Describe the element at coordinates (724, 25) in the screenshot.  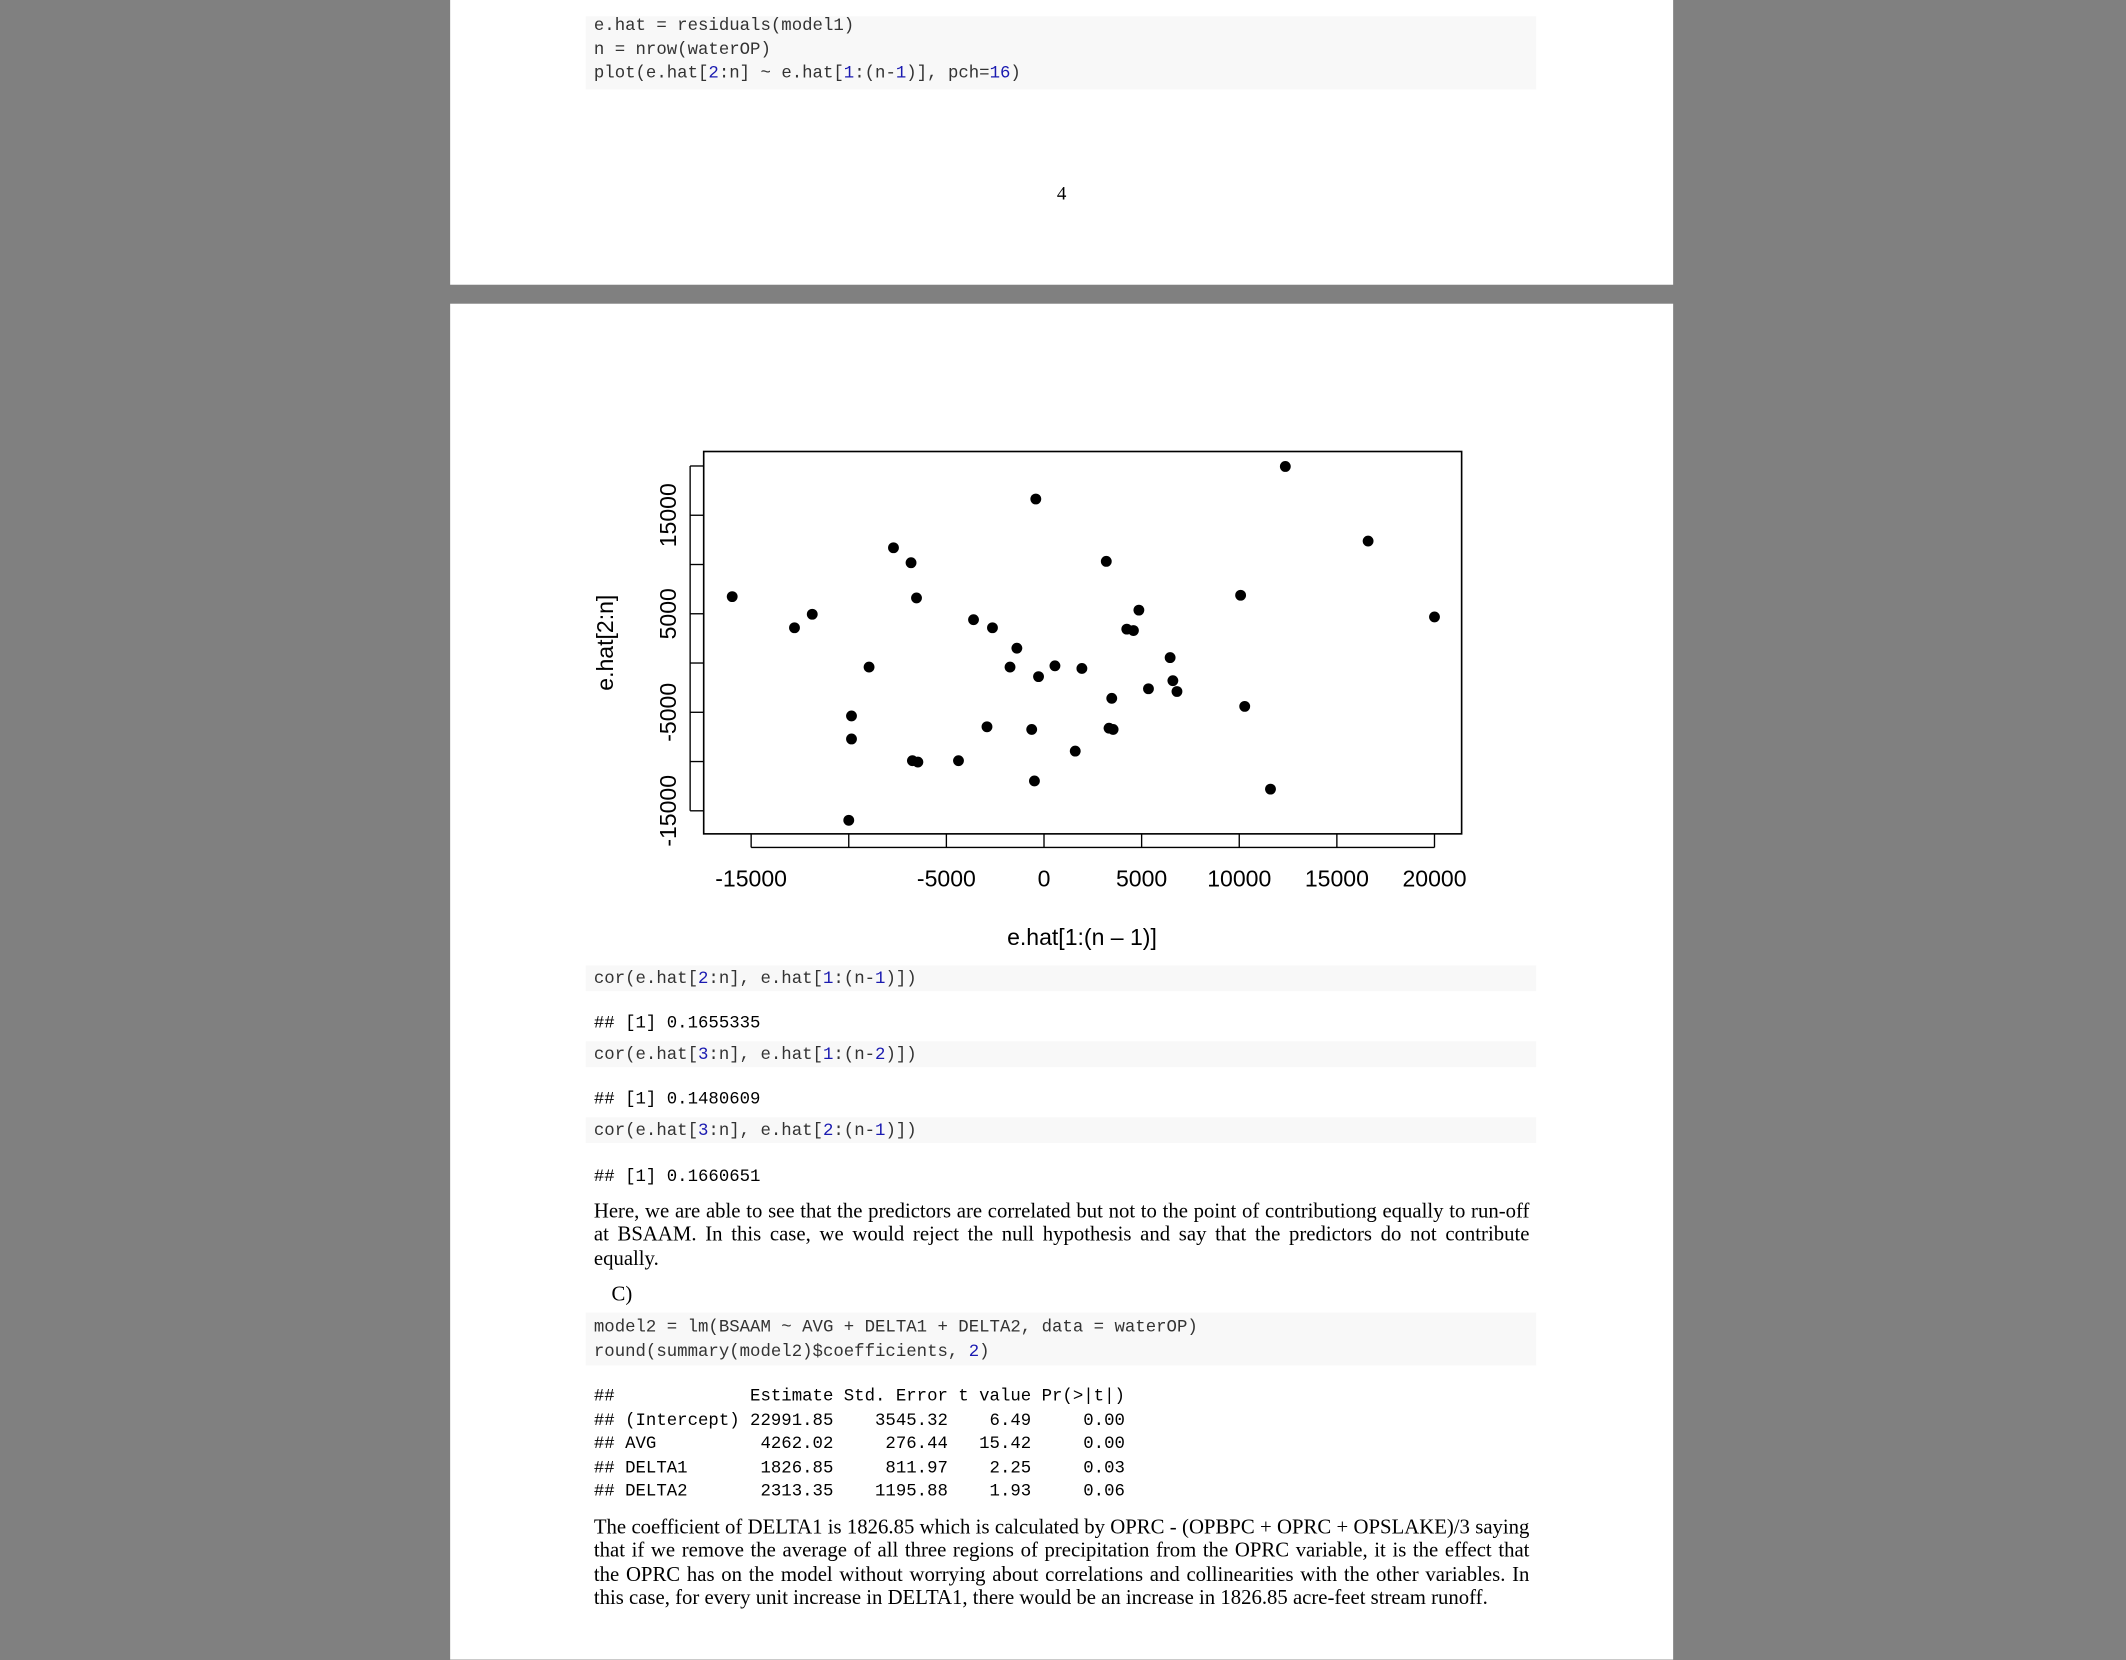
I see `code-line: e.hat = residuals(model1)` at that location.